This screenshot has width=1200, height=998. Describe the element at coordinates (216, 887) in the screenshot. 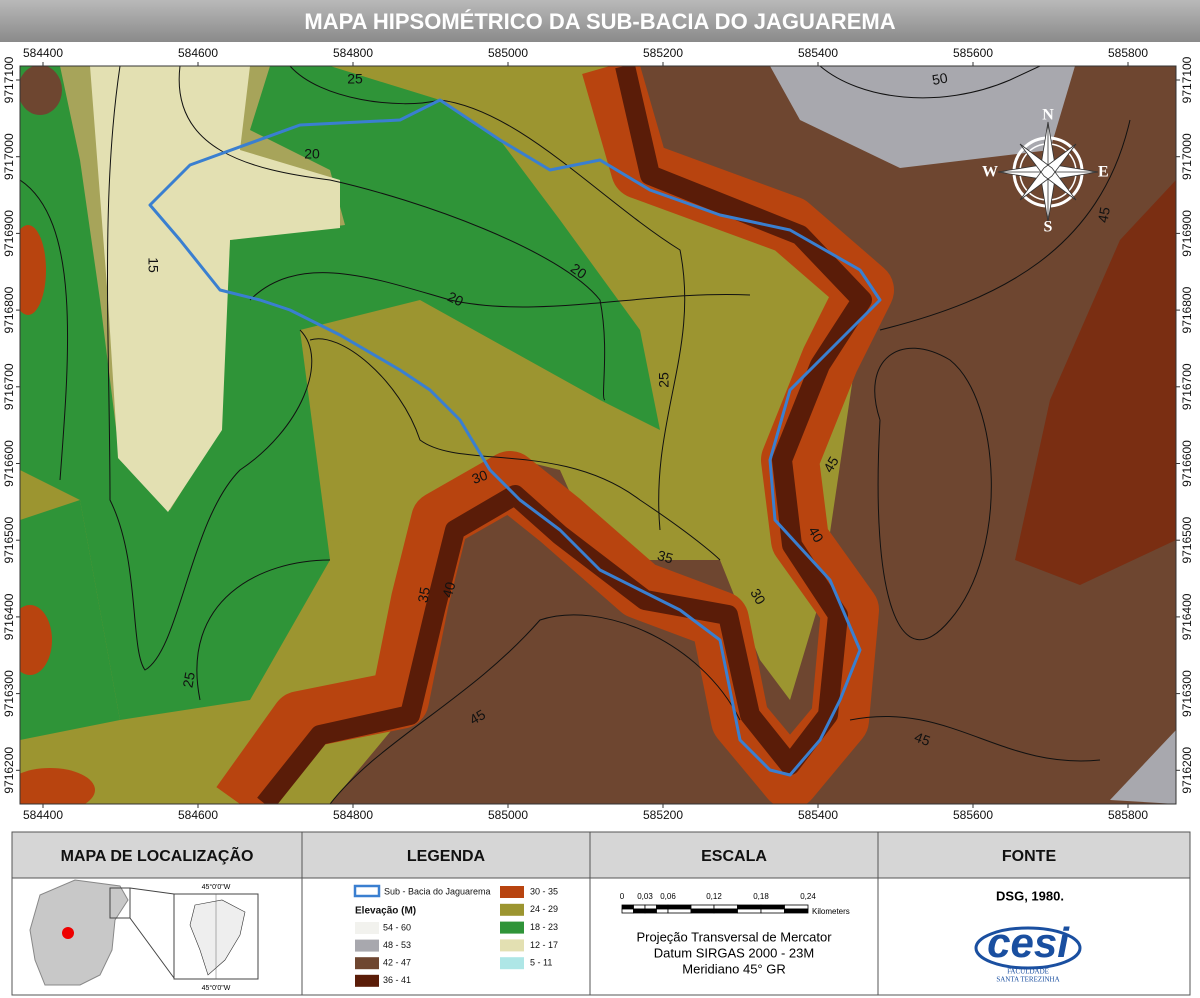

I see `meridian-label: 45°0'0"W` at that location.